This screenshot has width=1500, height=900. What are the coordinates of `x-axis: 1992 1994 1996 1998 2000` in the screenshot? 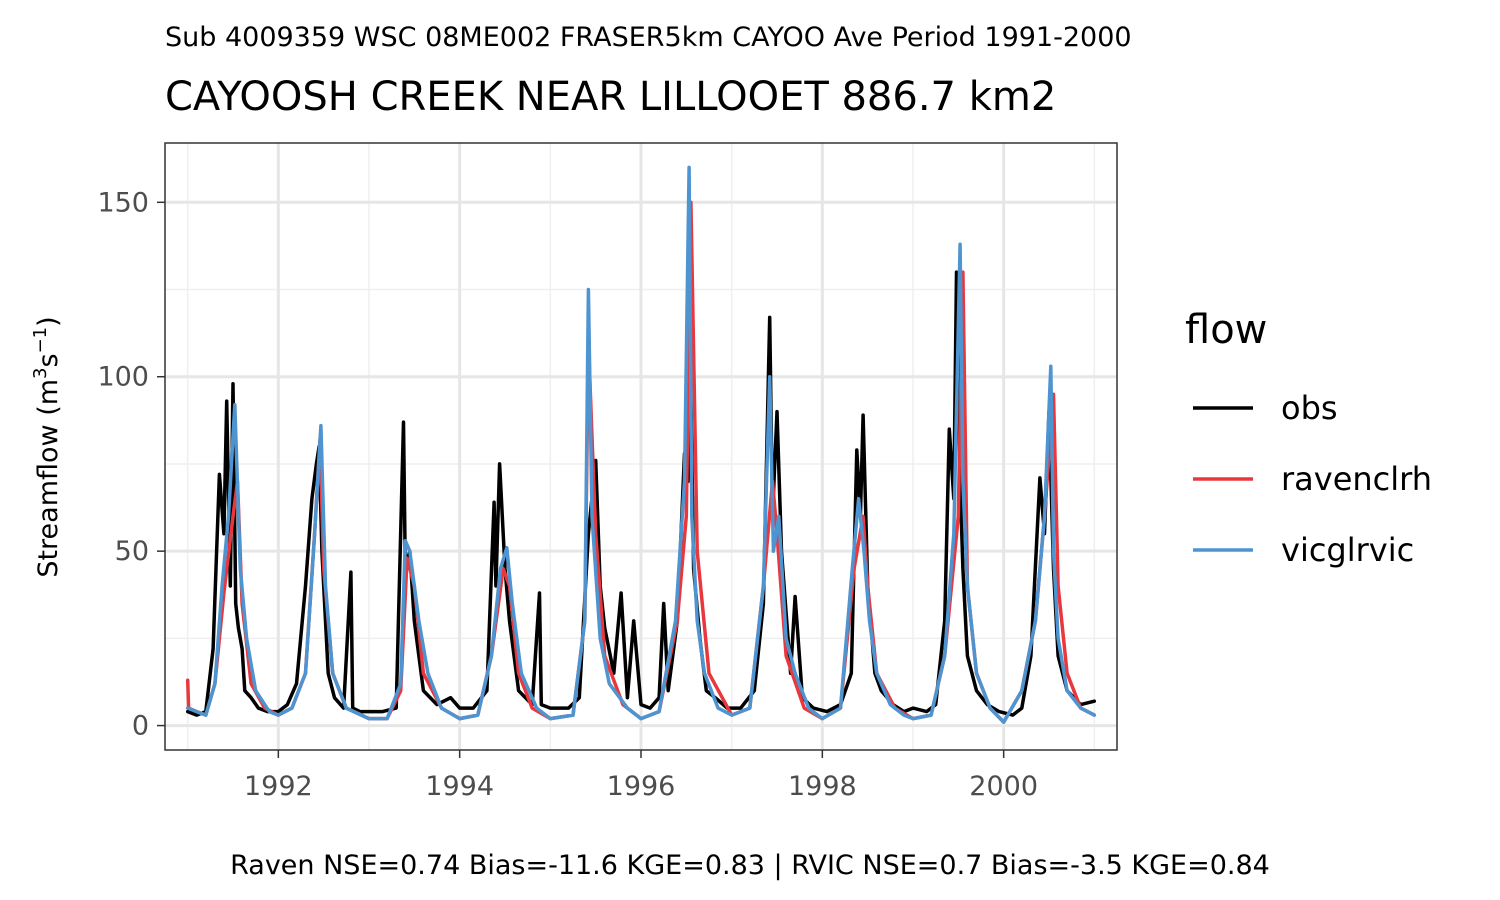 It's located at (641, 776).